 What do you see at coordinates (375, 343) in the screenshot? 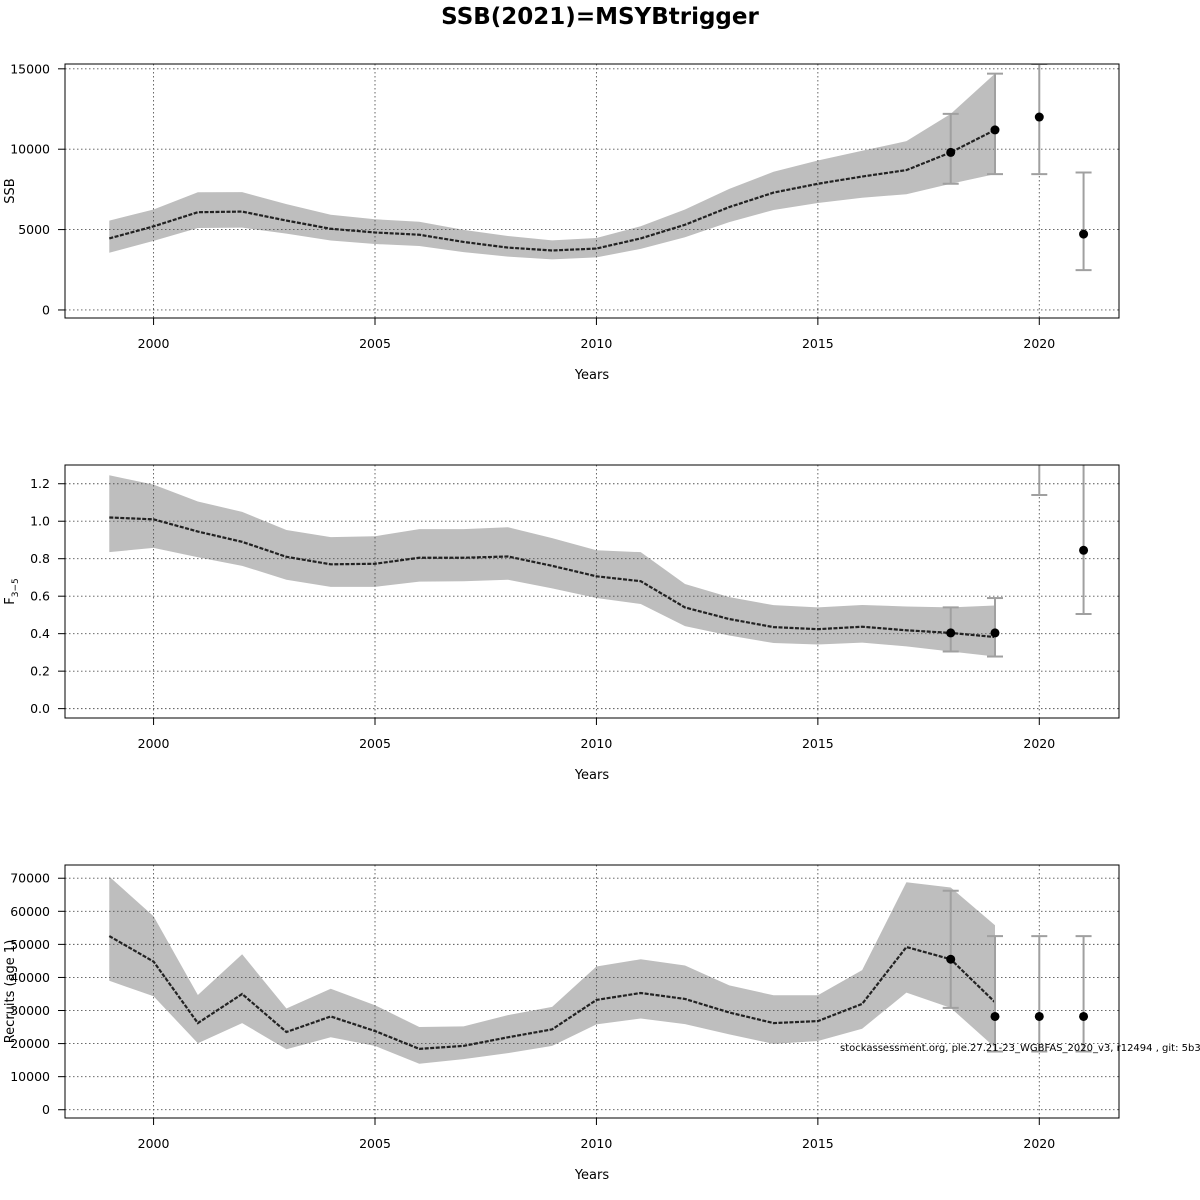
I see `ssb-xtick-label: 2005` at bounding box center [375, 343].